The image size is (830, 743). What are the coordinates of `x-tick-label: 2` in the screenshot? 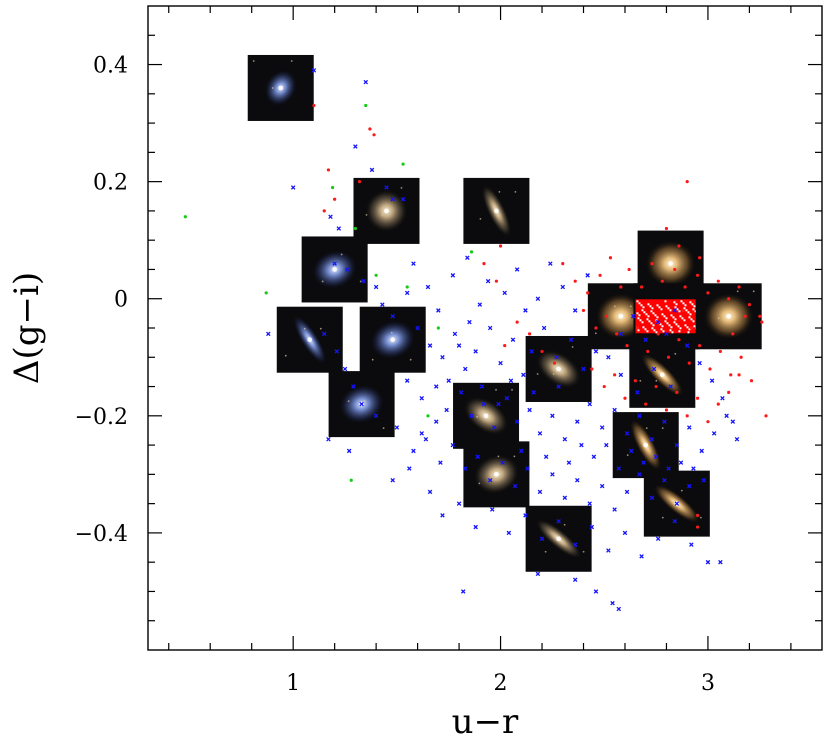 It's located at (501, 683).